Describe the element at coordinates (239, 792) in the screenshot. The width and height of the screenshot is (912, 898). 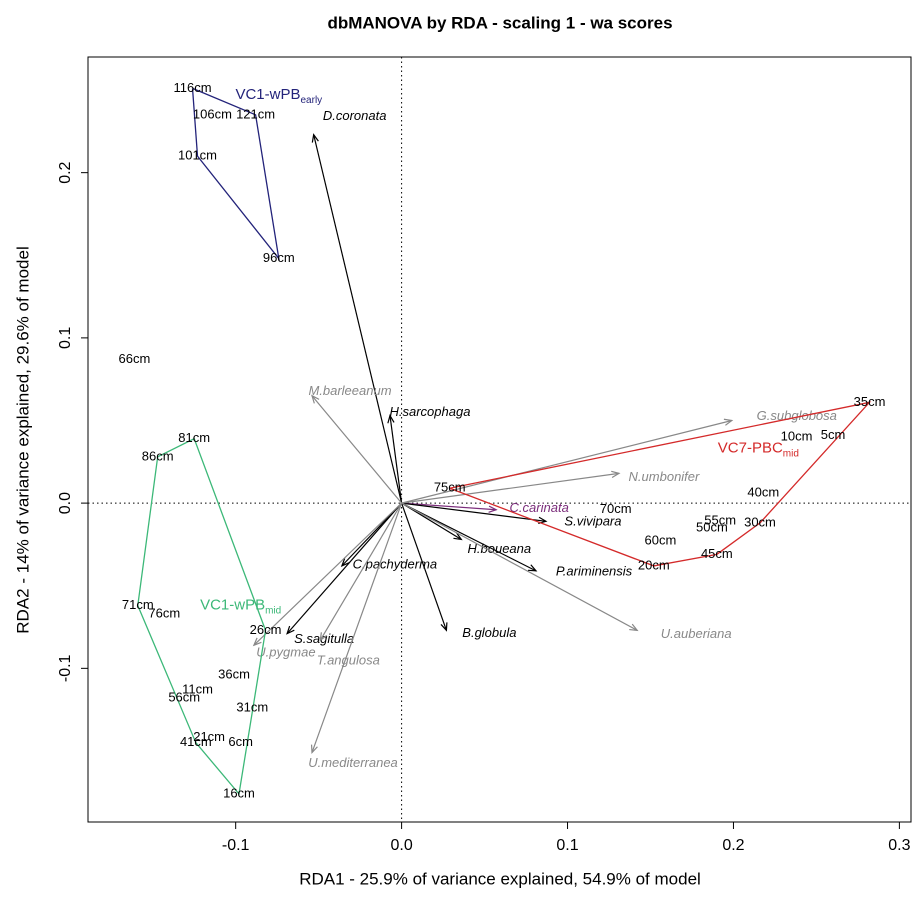
I see `sample-label: 16cm` at that location.